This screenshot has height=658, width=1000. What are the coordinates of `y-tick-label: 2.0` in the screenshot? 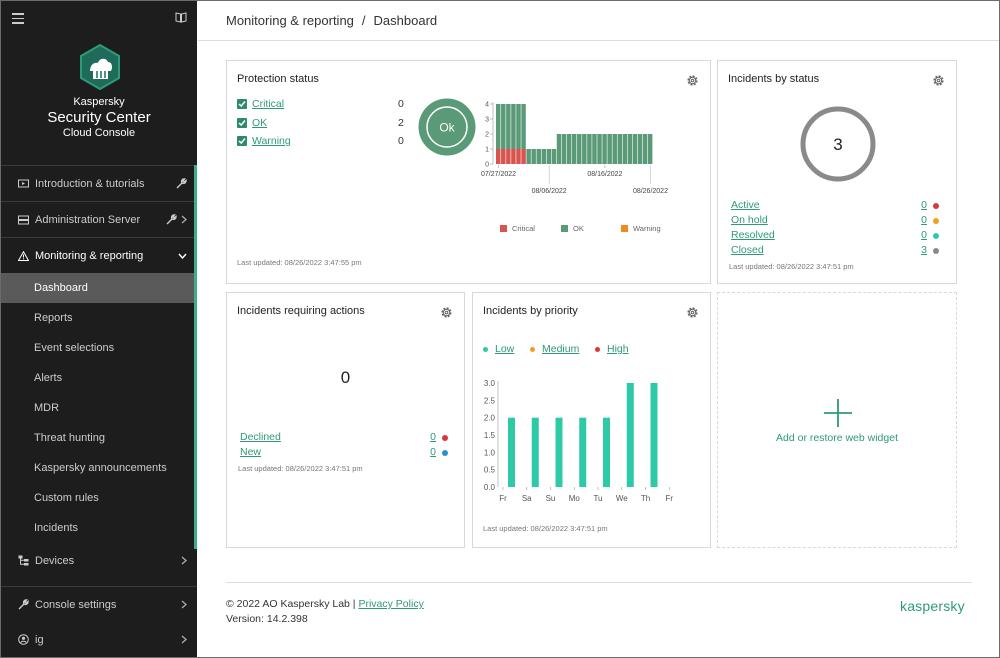 It's located at (490, 418).